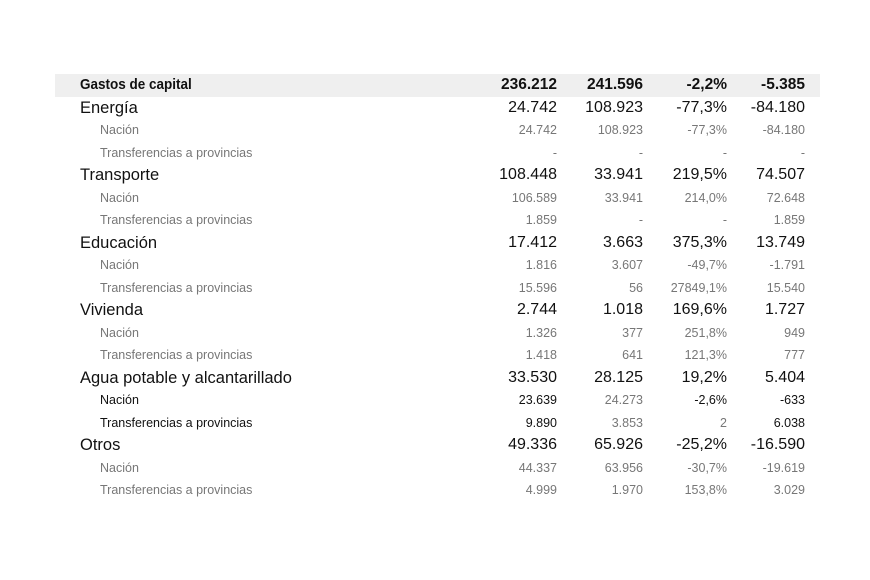  I want to click on cell-col-3: 27849,1%, so click(698, 287).